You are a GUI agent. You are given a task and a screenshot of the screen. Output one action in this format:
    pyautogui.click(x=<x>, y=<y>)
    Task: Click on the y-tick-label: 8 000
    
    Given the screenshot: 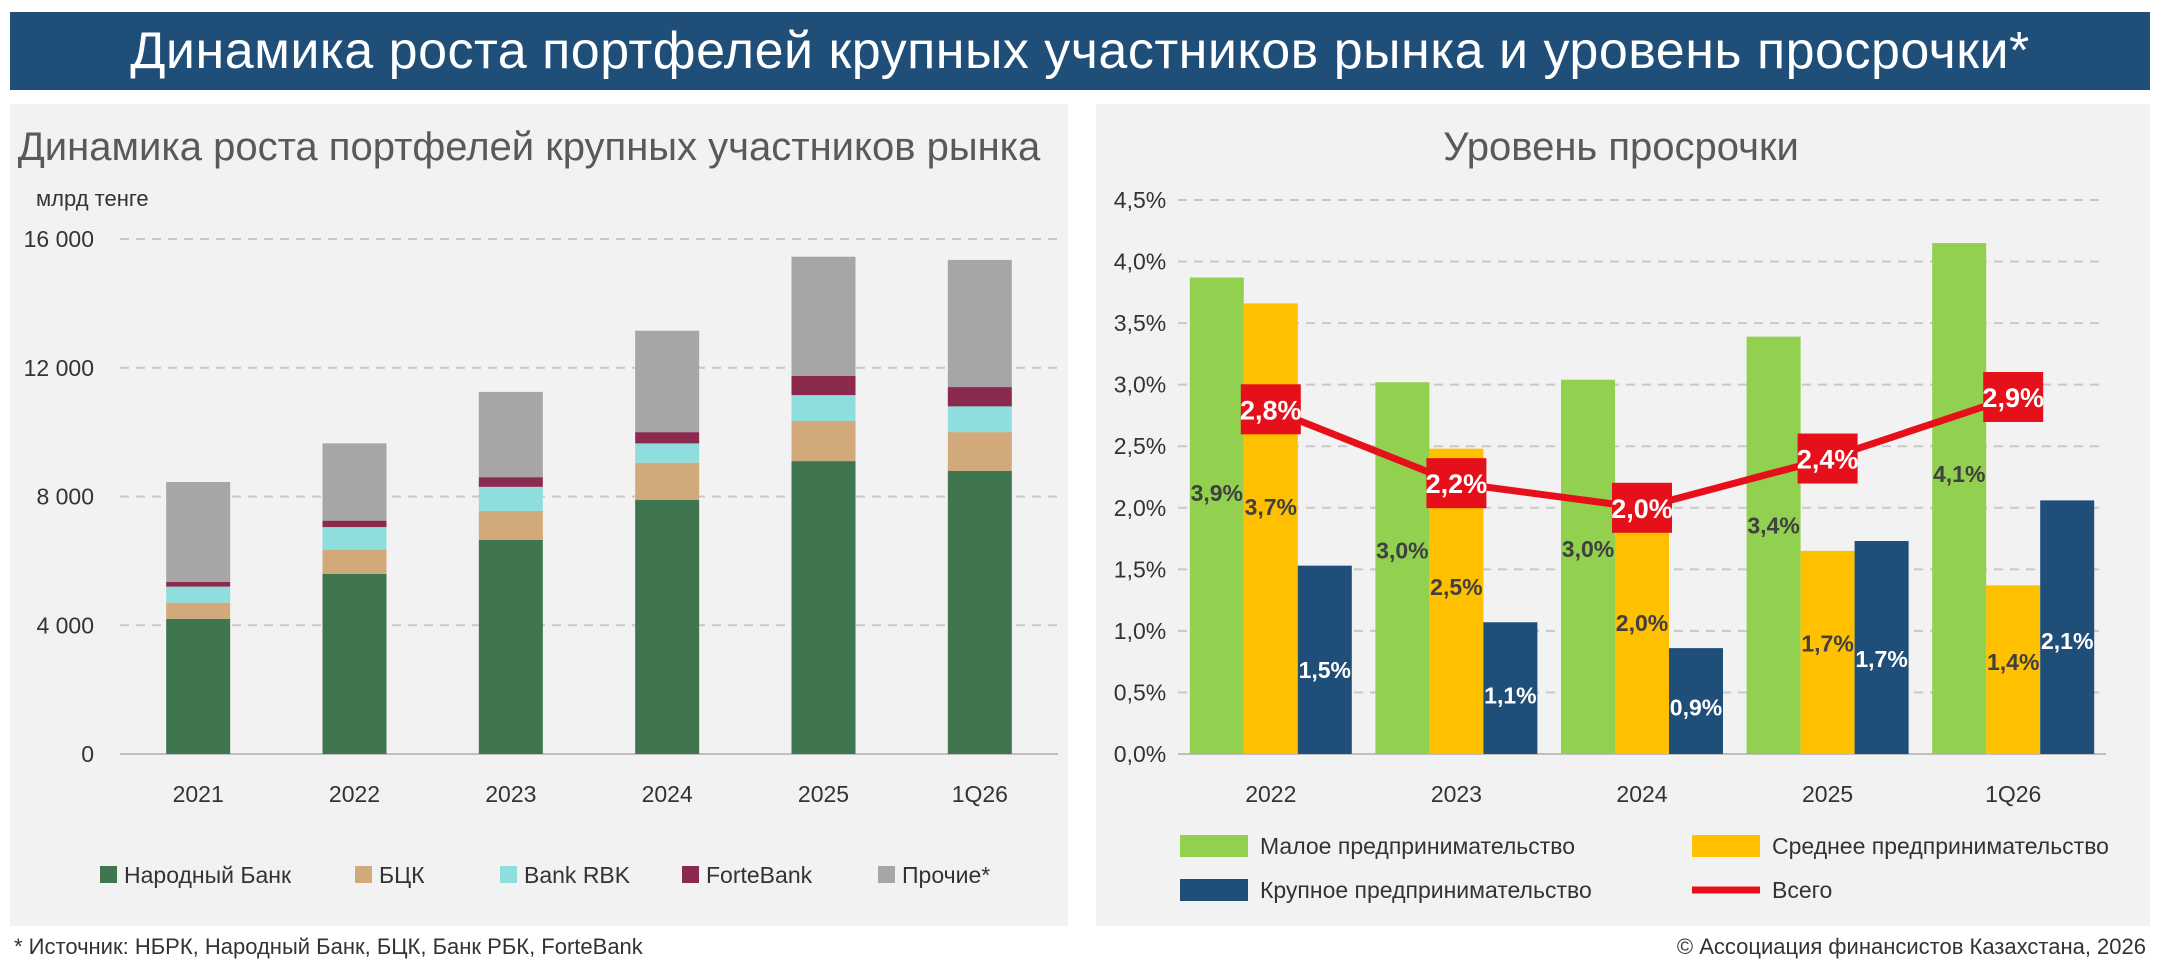 What is the action you would take?
    pyautogui.click(x=65, y=497)
    